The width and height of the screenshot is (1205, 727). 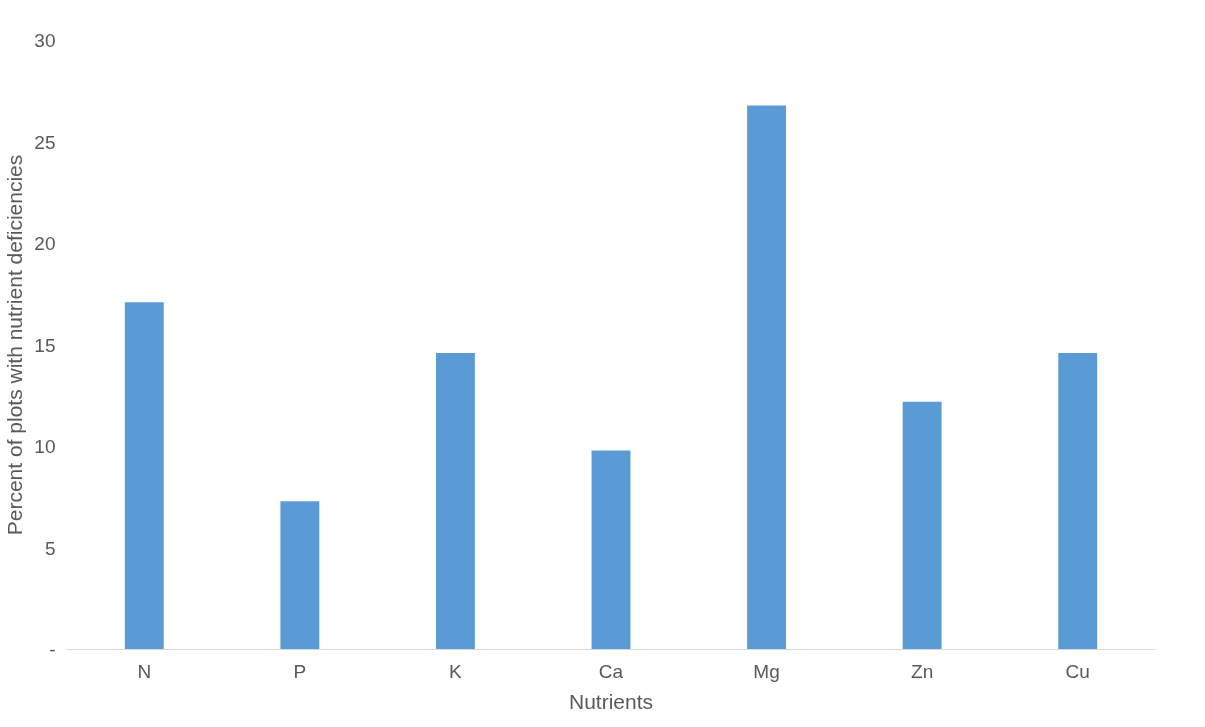 I want to click on x-tick-label: Cu, so click(x=1077, y=671).